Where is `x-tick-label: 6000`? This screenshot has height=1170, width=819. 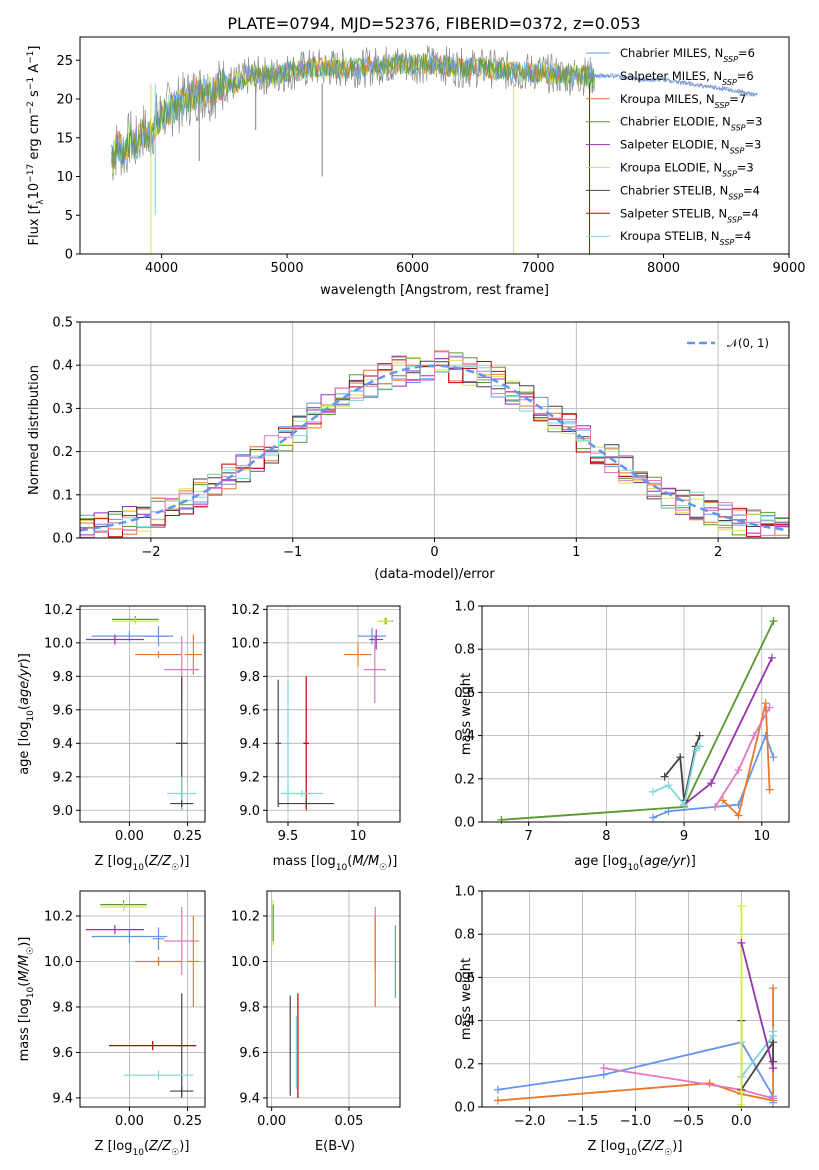 x-tick-label: 6000 is located at coordinates (412, 268).